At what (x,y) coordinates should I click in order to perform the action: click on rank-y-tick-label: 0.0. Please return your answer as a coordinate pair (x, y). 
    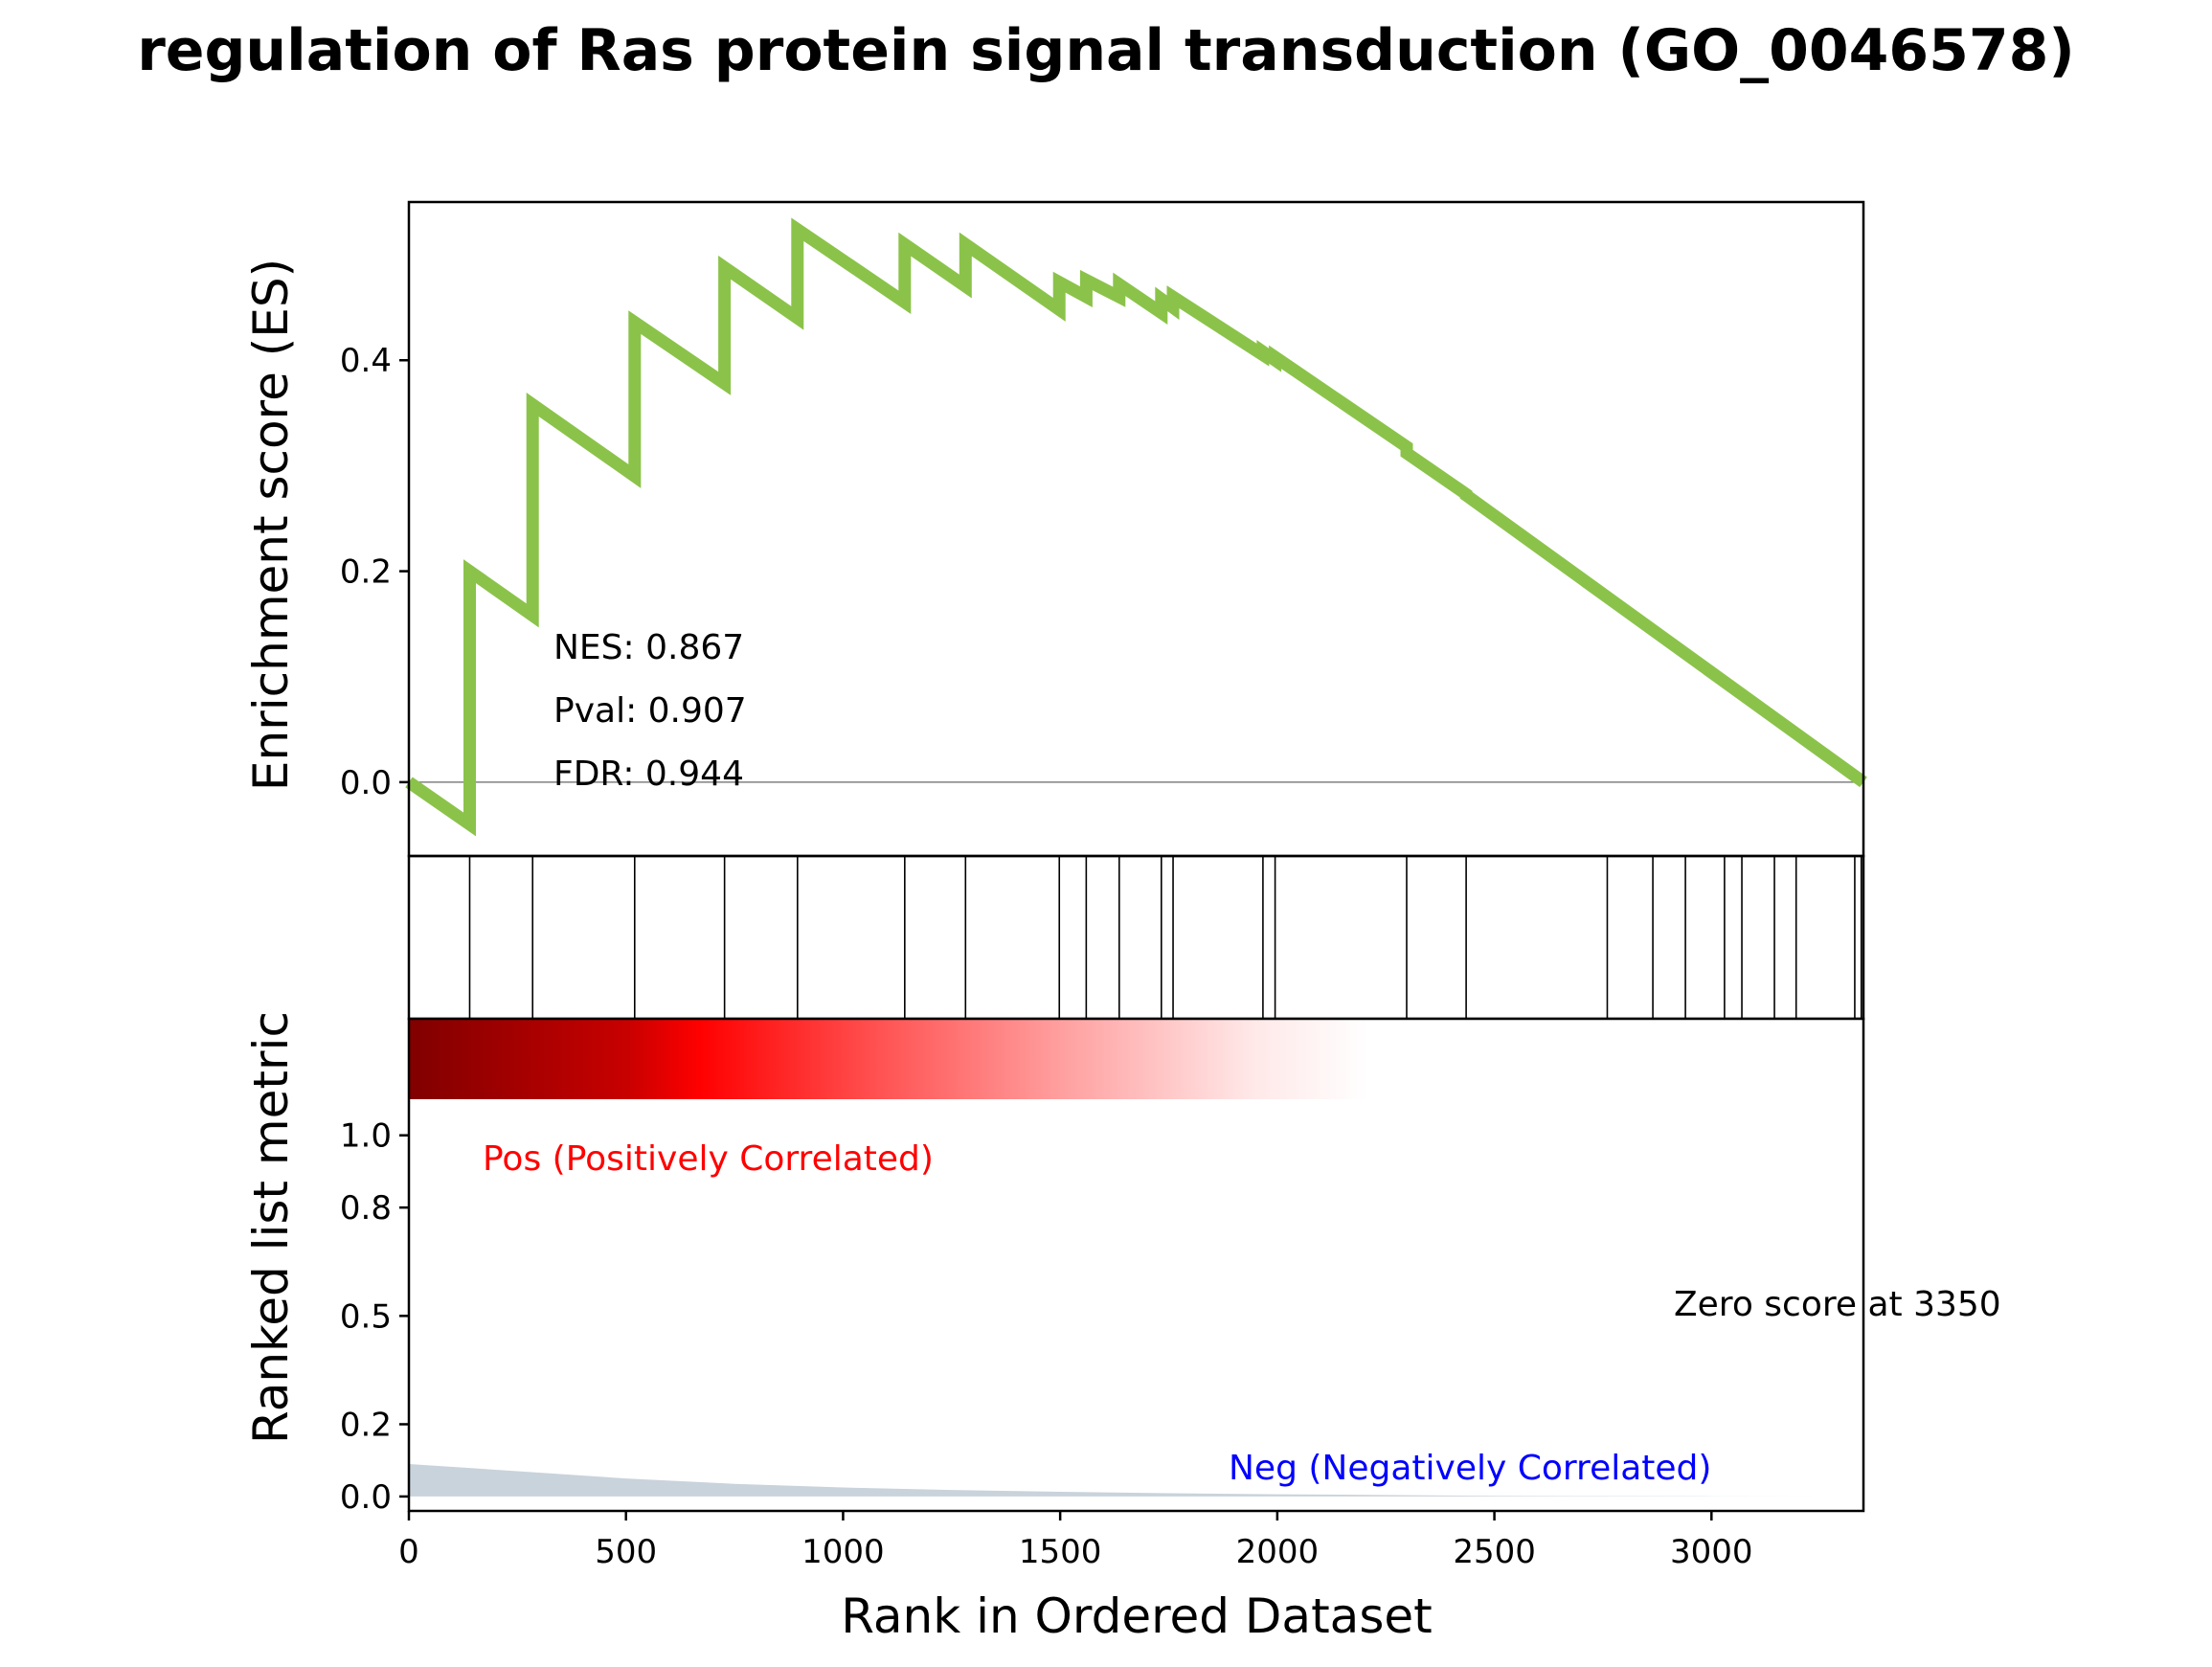
    Looking at the image, I should click on (366, 1498).